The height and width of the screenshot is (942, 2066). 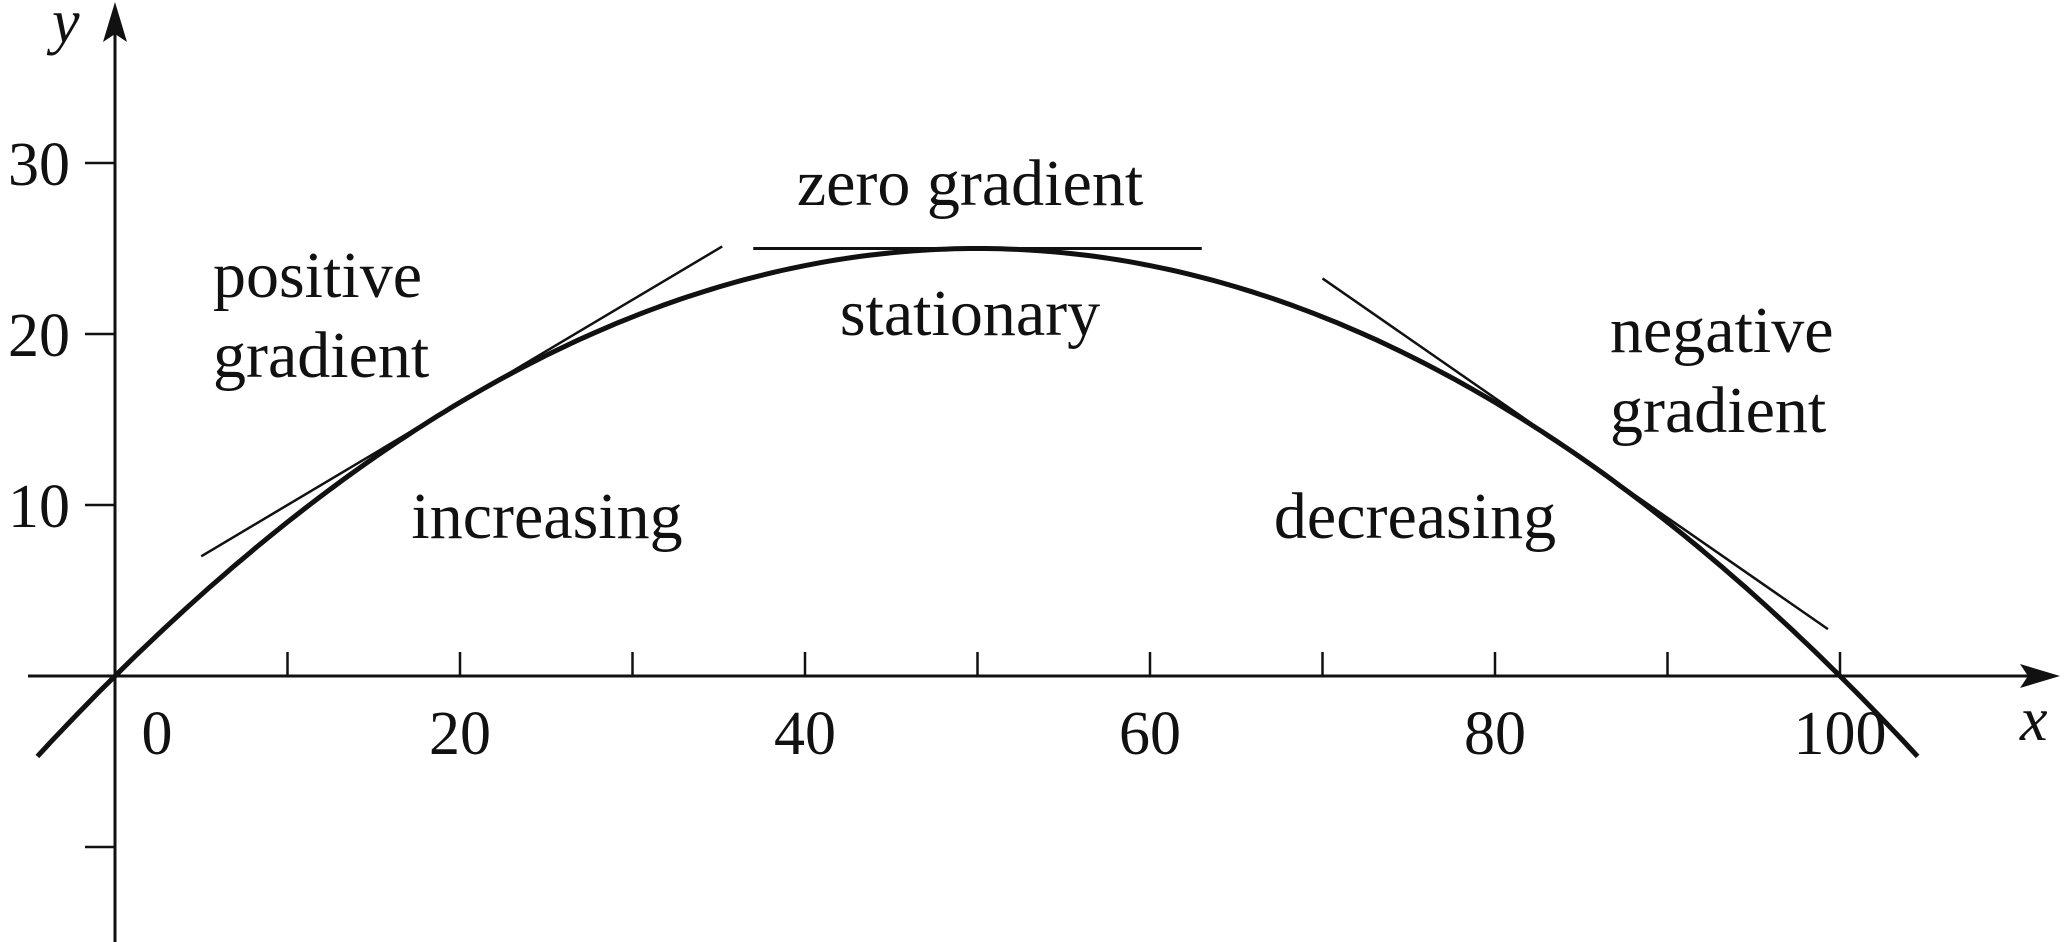 I want to click on x-tick-label: 80, so click(x=1495, y=734).